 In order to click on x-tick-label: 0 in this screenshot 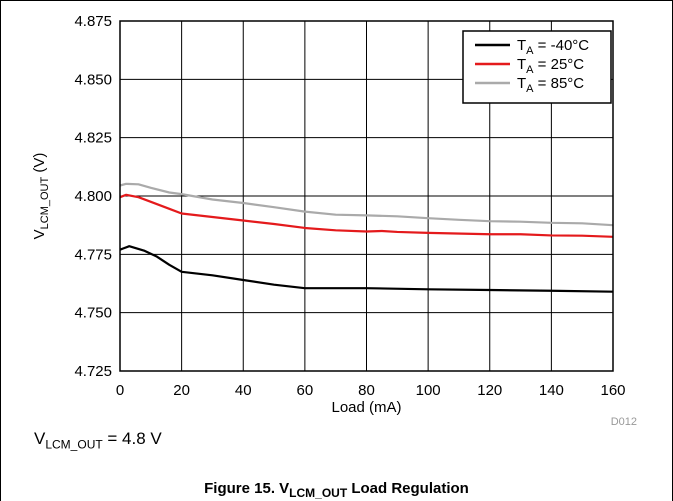, I will do `click(120, 390)`.